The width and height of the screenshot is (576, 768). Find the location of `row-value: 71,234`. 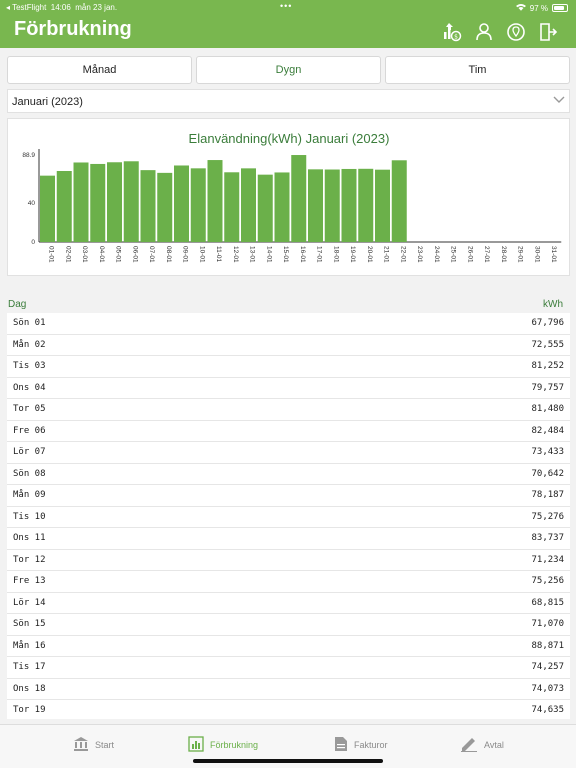

row-value: 71,234 is located at coordinates (547, 559).